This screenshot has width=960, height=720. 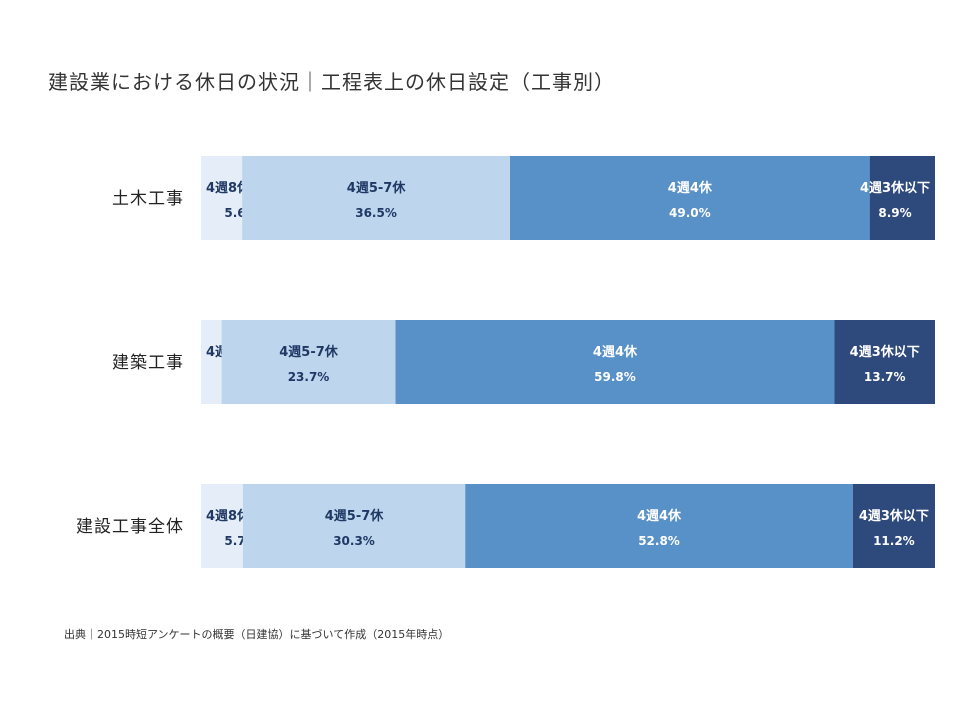 What do you see at coordinates (331, 82) in the screenshot?
I see `chart-title: 建設業における休日の状況｜工程表上の休日設定（工事別）` at bounding box center [331, 82].